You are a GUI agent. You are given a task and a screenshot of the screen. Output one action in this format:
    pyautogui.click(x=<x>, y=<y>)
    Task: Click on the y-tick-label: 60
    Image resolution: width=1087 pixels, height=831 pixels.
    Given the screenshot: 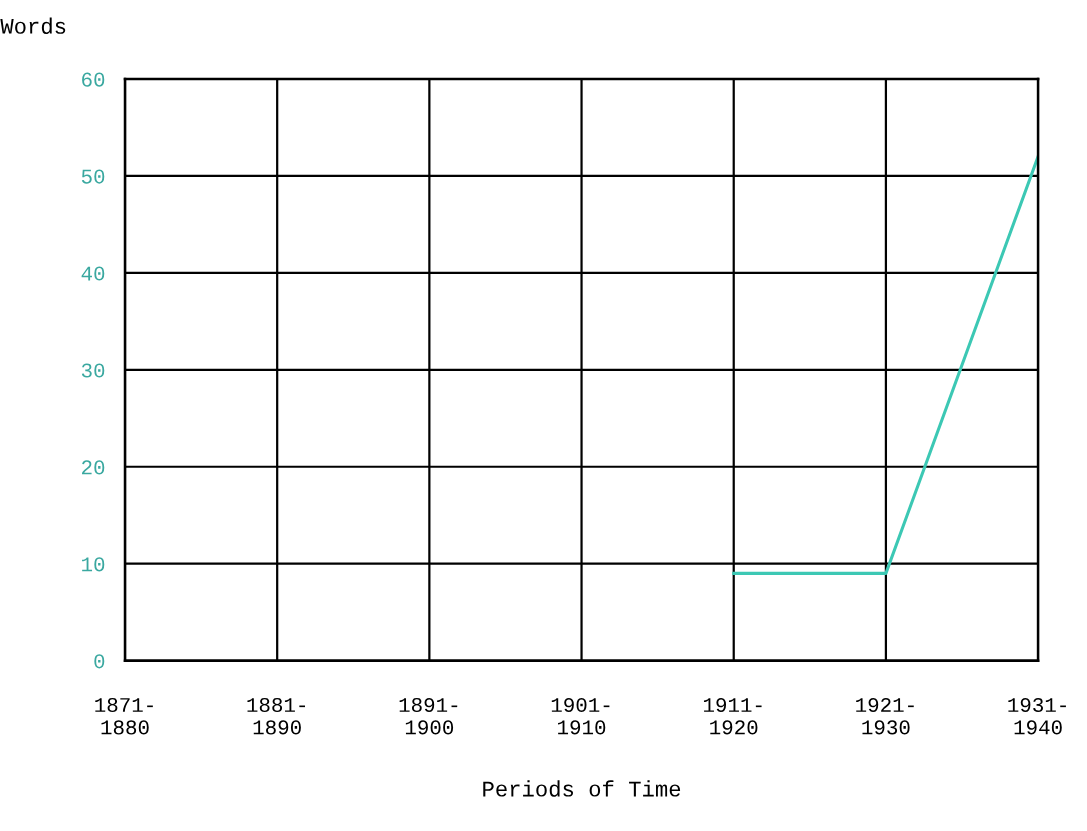 What is the action you would take?
    pyautogui.click(x=93, y=79)
    